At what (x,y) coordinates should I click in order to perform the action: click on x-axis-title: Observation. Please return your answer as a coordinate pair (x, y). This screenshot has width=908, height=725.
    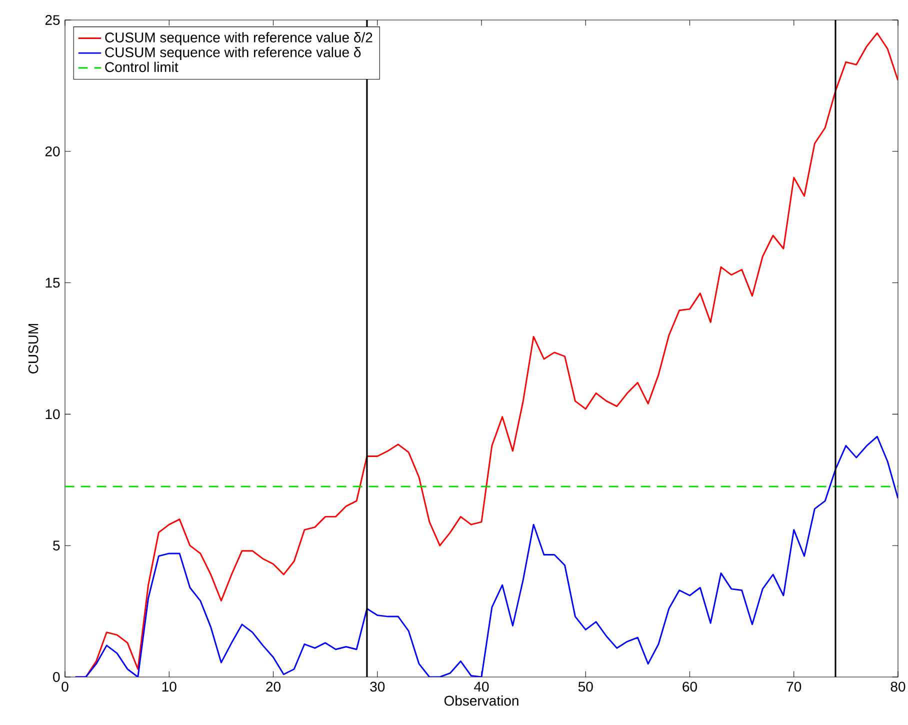
    Looking at the image, I should click on (481, 700).